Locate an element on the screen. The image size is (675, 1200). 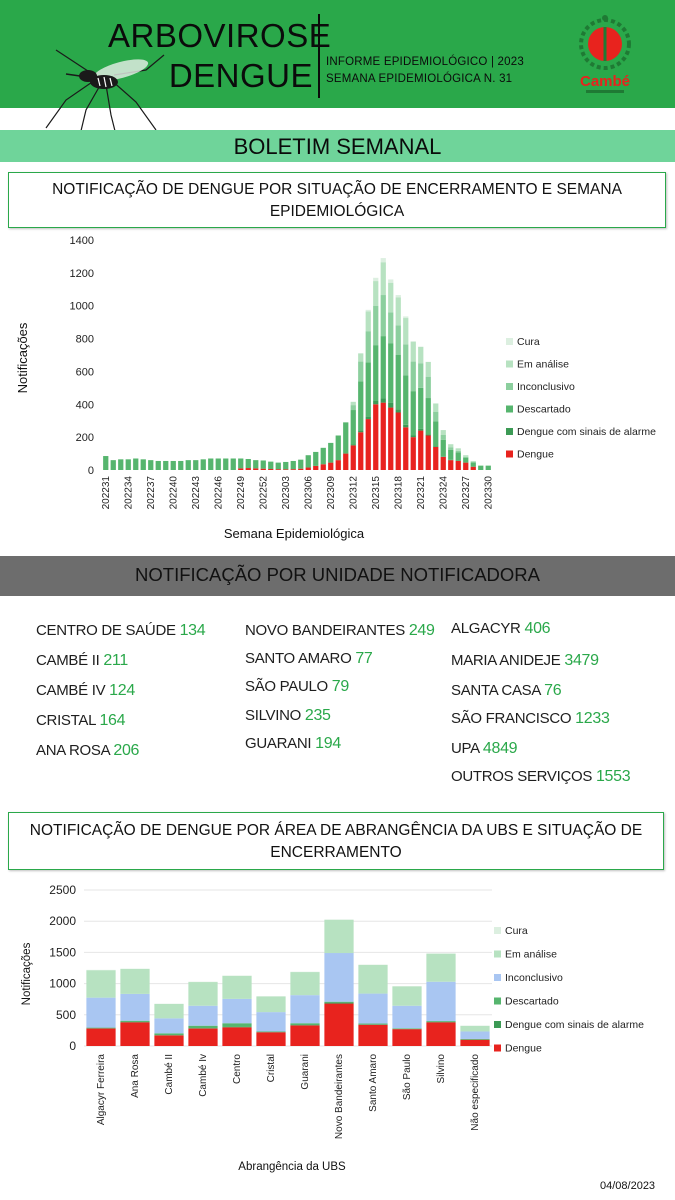
legend-label: Dengue is located at coordinates (523, 1049).